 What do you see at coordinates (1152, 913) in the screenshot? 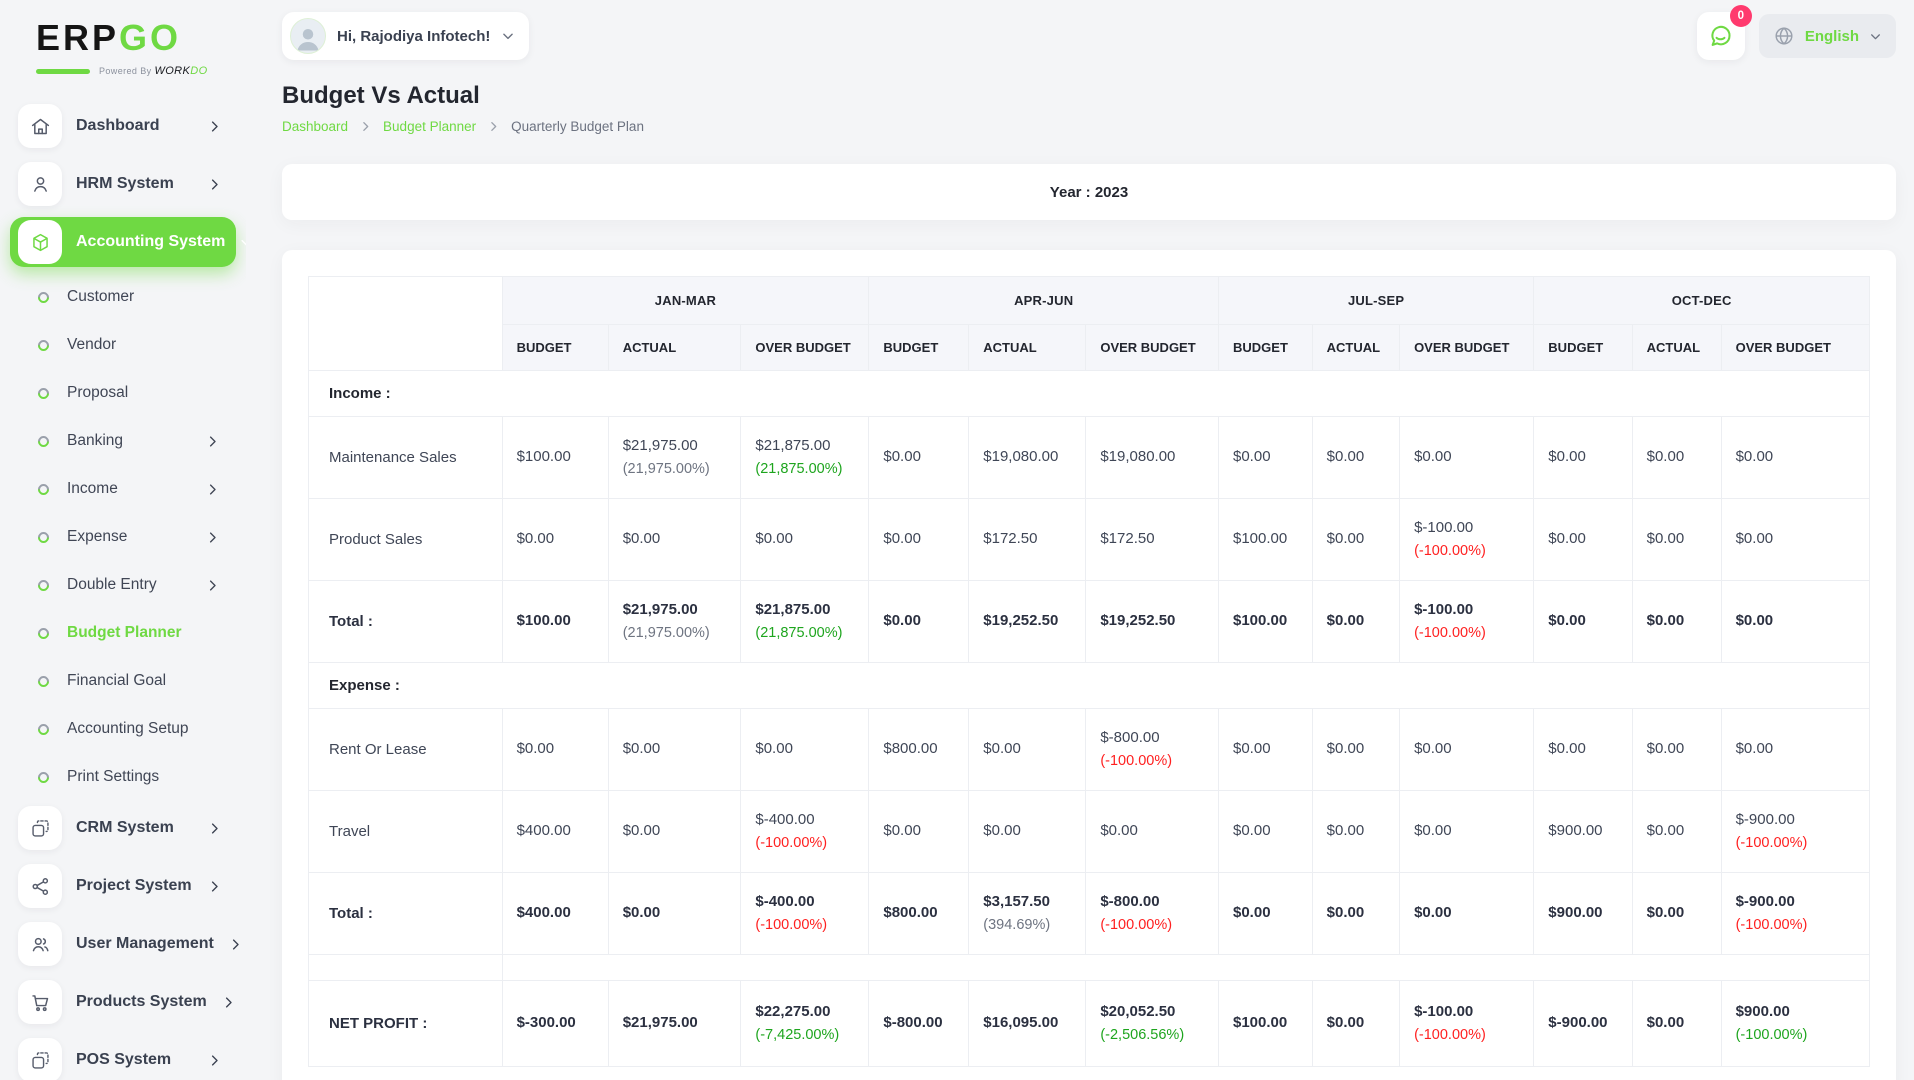
I see `value-cell: $-800.00 (-100.00%)` at bounding box center [1152, 913].